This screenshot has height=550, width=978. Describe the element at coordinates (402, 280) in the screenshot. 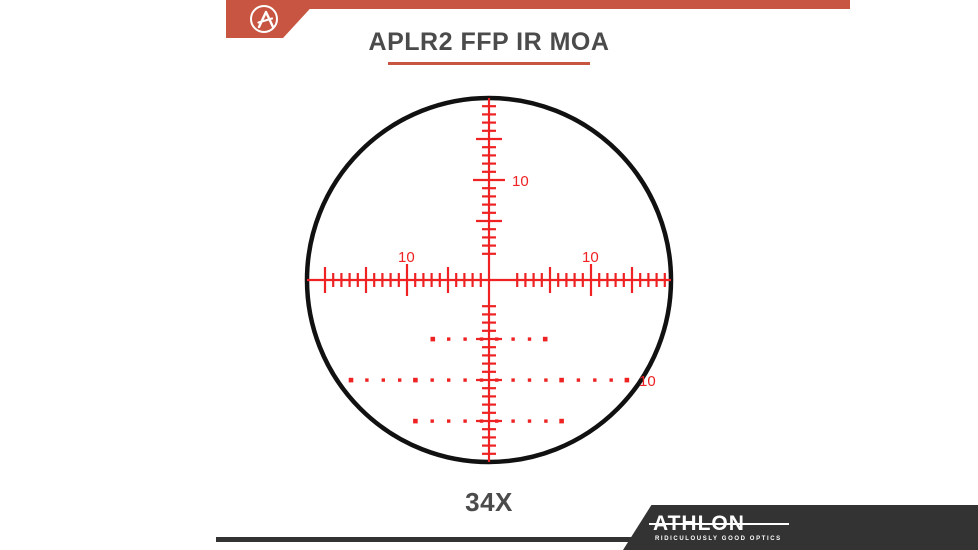

I see `horizontal-ticks-left` at that location.